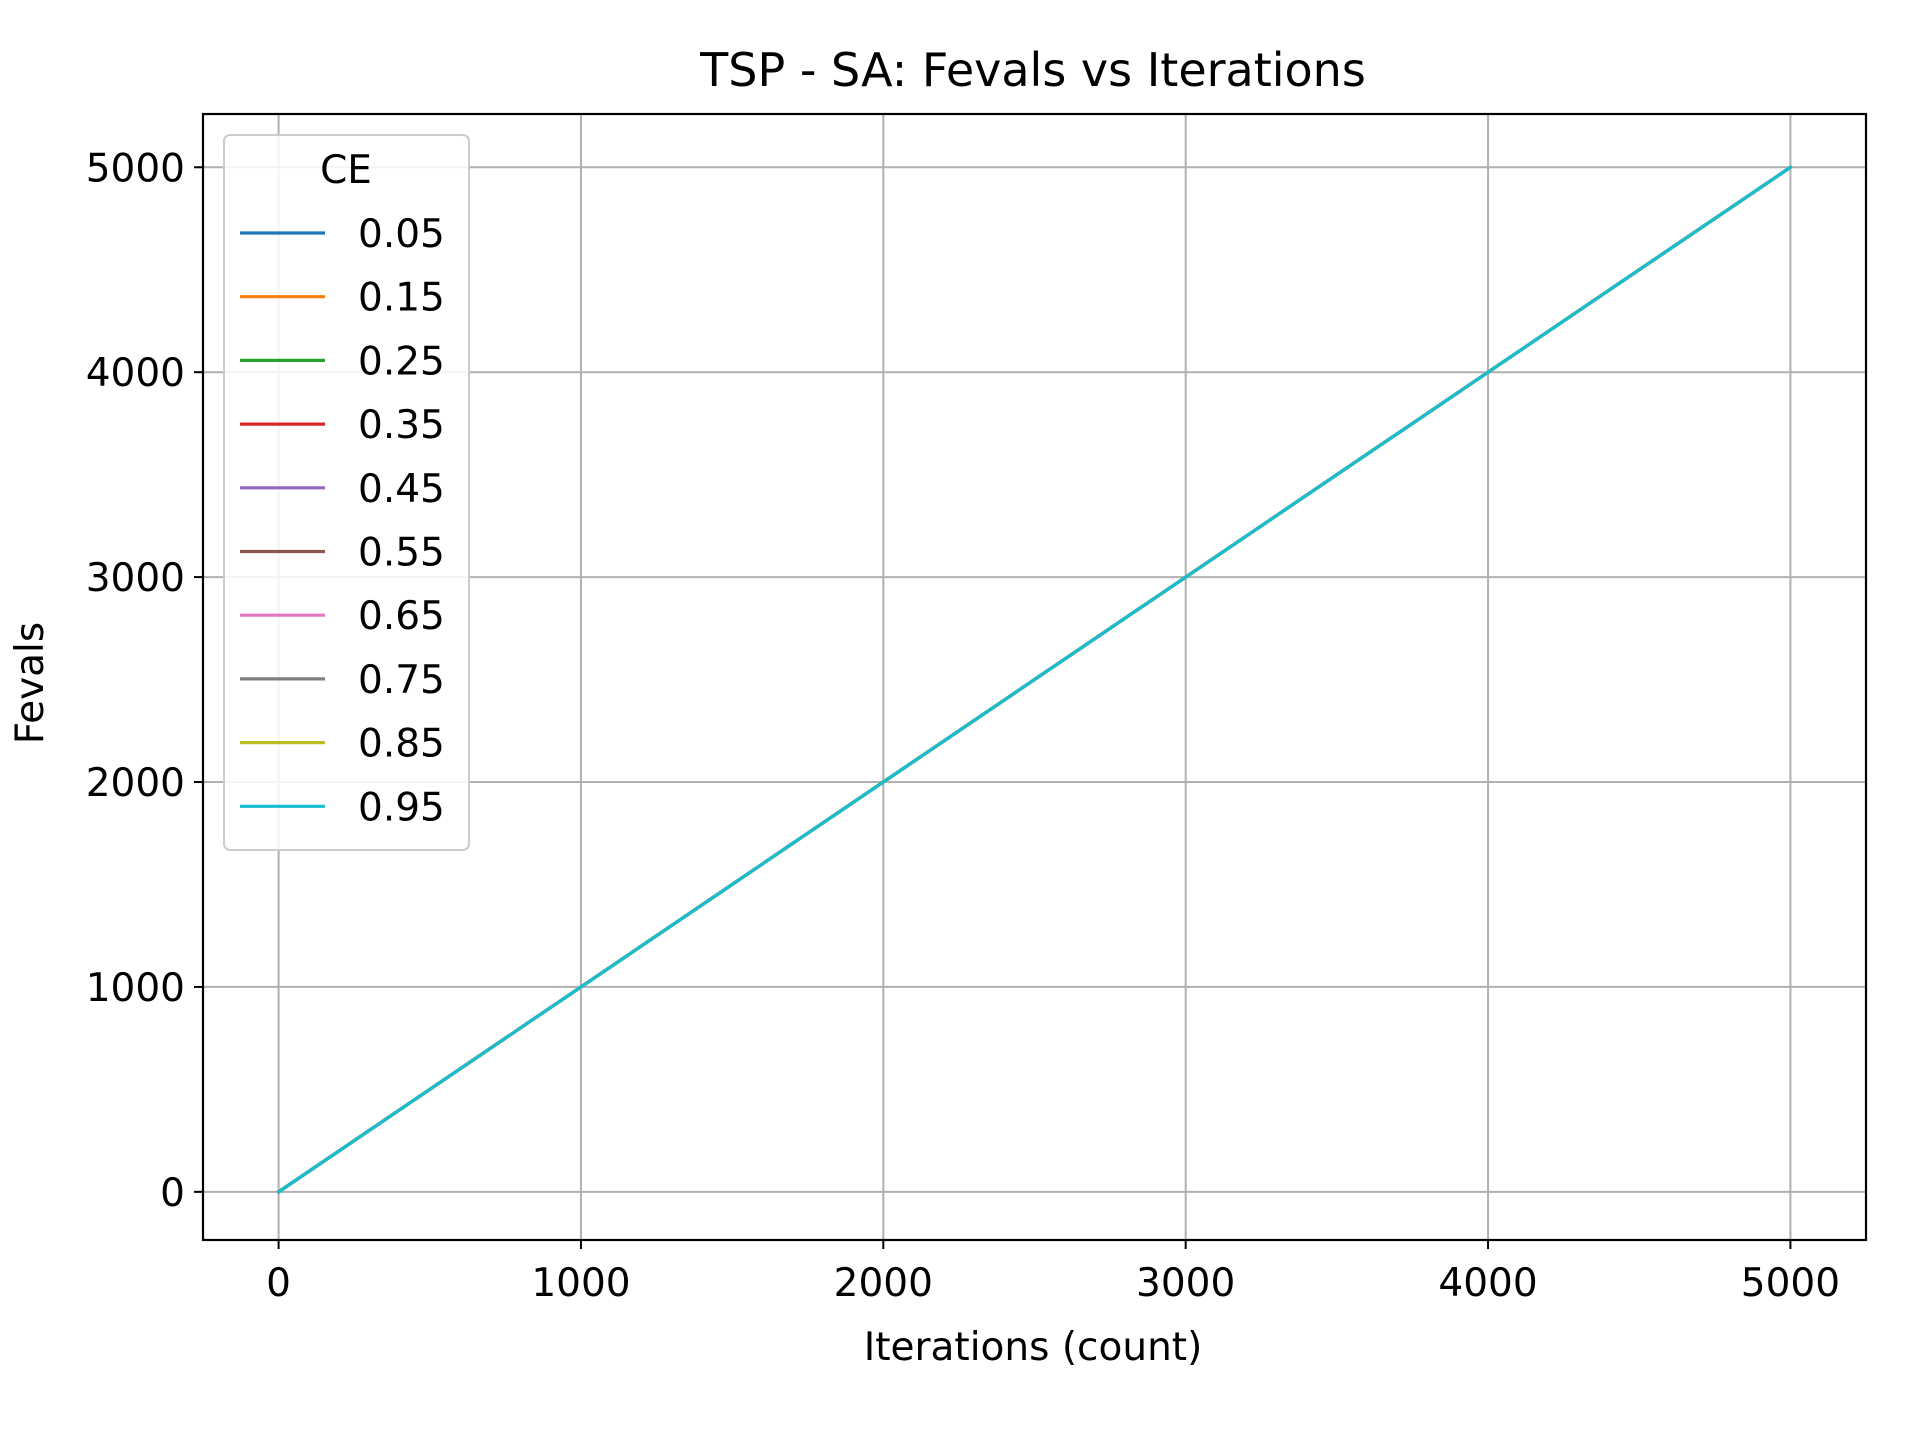 The width and height of the screenshot is (1920, 1440). I want to click on x-axis-ticks: 0 1000 2000 3000 4000 5000, so click(1053, 1273).